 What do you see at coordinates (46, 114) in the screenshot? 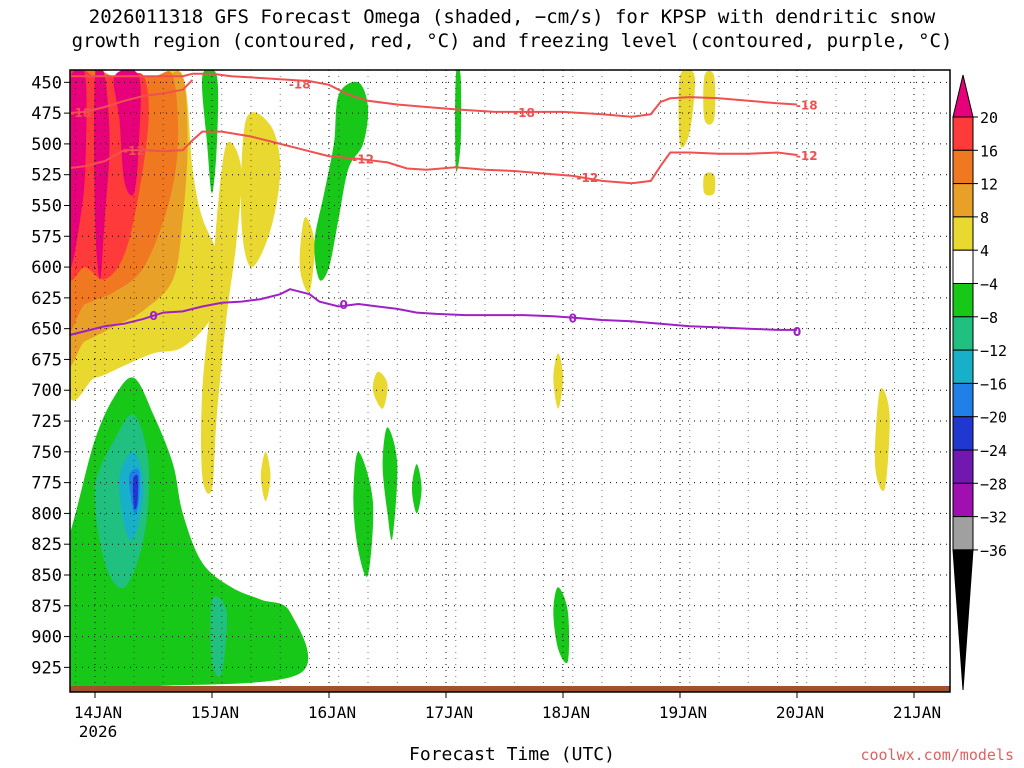
I see `y-tick-label-475: 475` at bounding box center [46, 114].